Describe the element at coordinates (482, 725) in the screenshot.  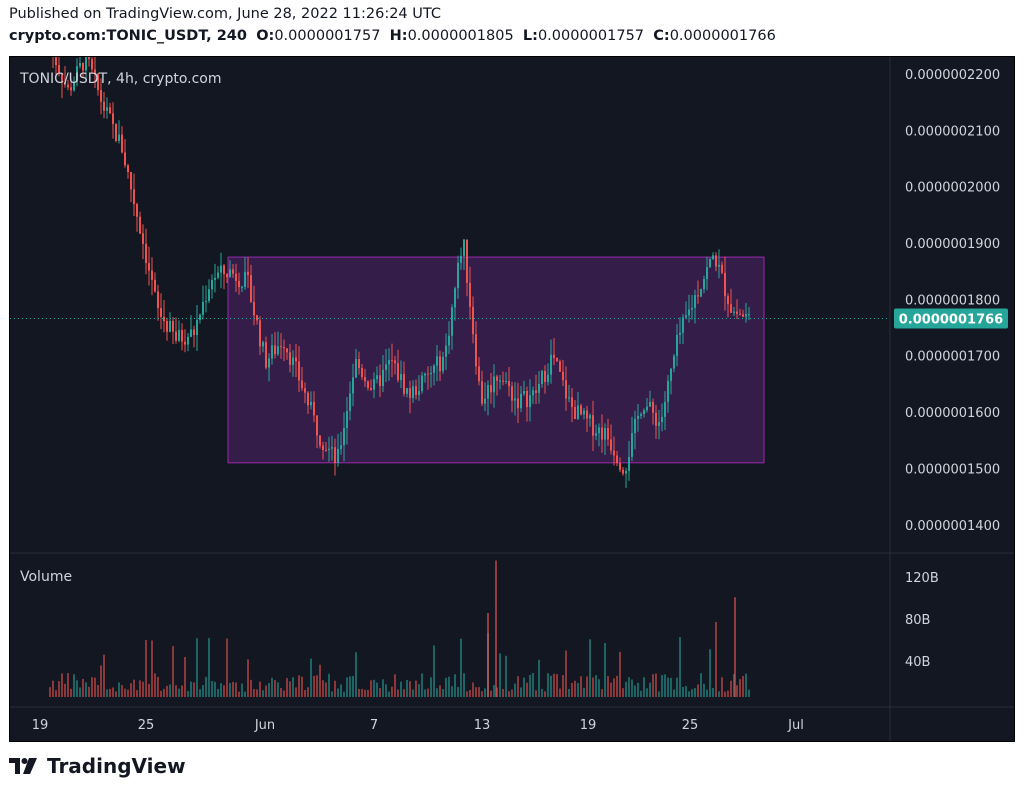
I see `time-axis-tick: 13` at that location.